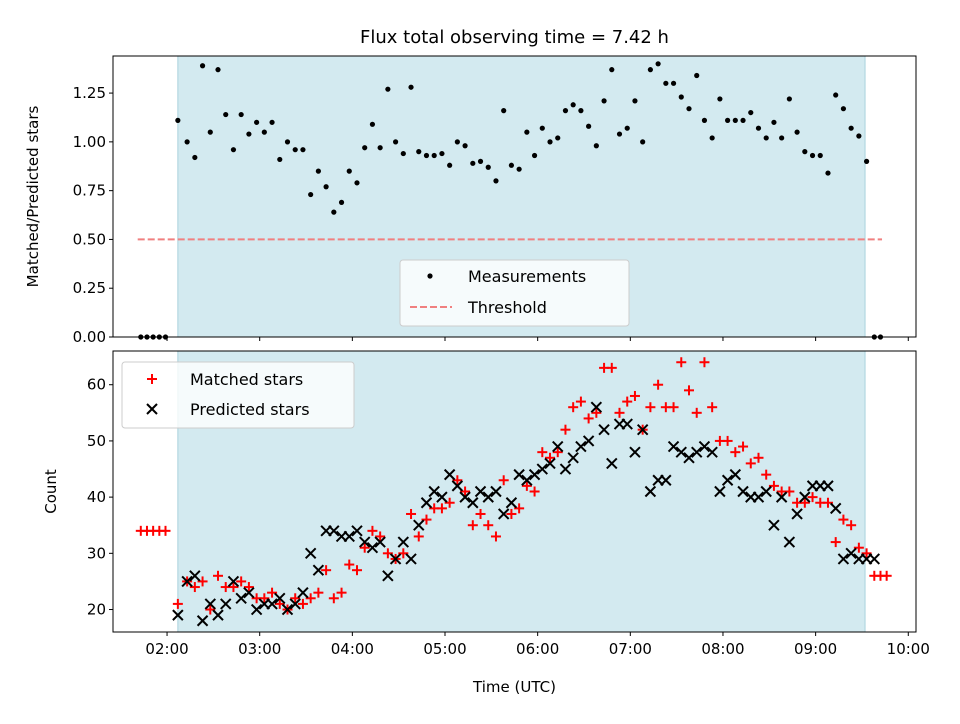 This screenshot has width=960, height=724. Describe the element at coordinates (238, 395) in the screenshot. I see `legend-box` at that location.